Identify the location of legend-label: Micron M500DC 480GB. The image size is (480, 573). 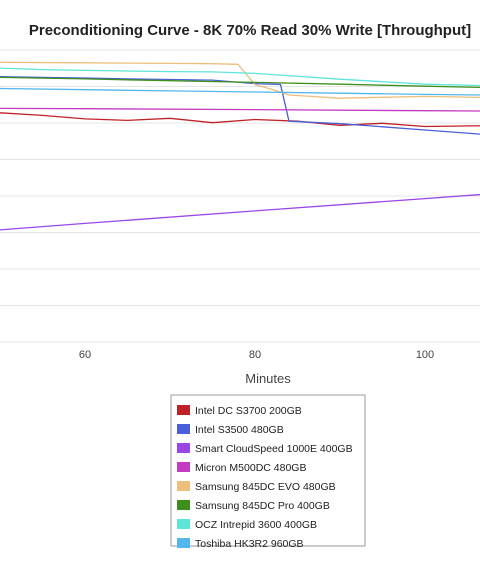
(250, 468).